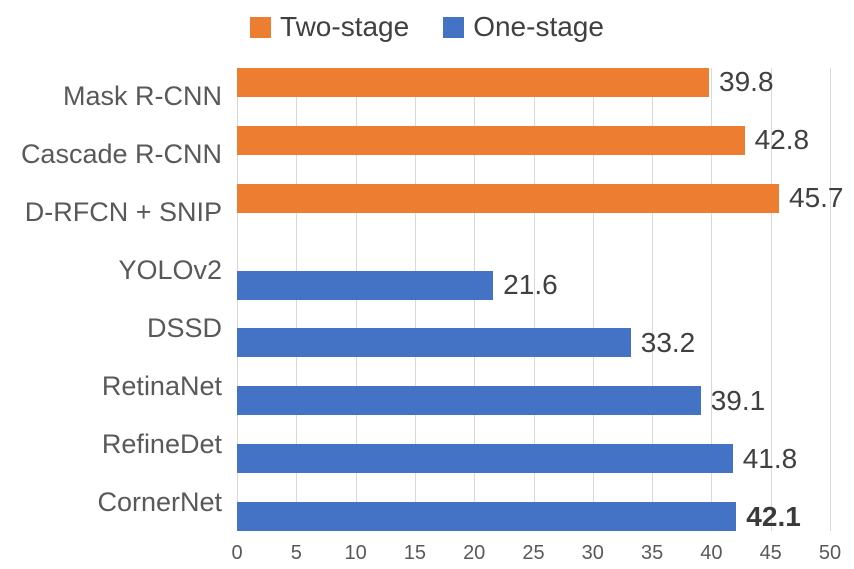 The height and width of the screenshot is (569, 854). Describe the element at coordinates (415, 553) in the screenshot. I see `x-axis-tick-label: 15` at that location.